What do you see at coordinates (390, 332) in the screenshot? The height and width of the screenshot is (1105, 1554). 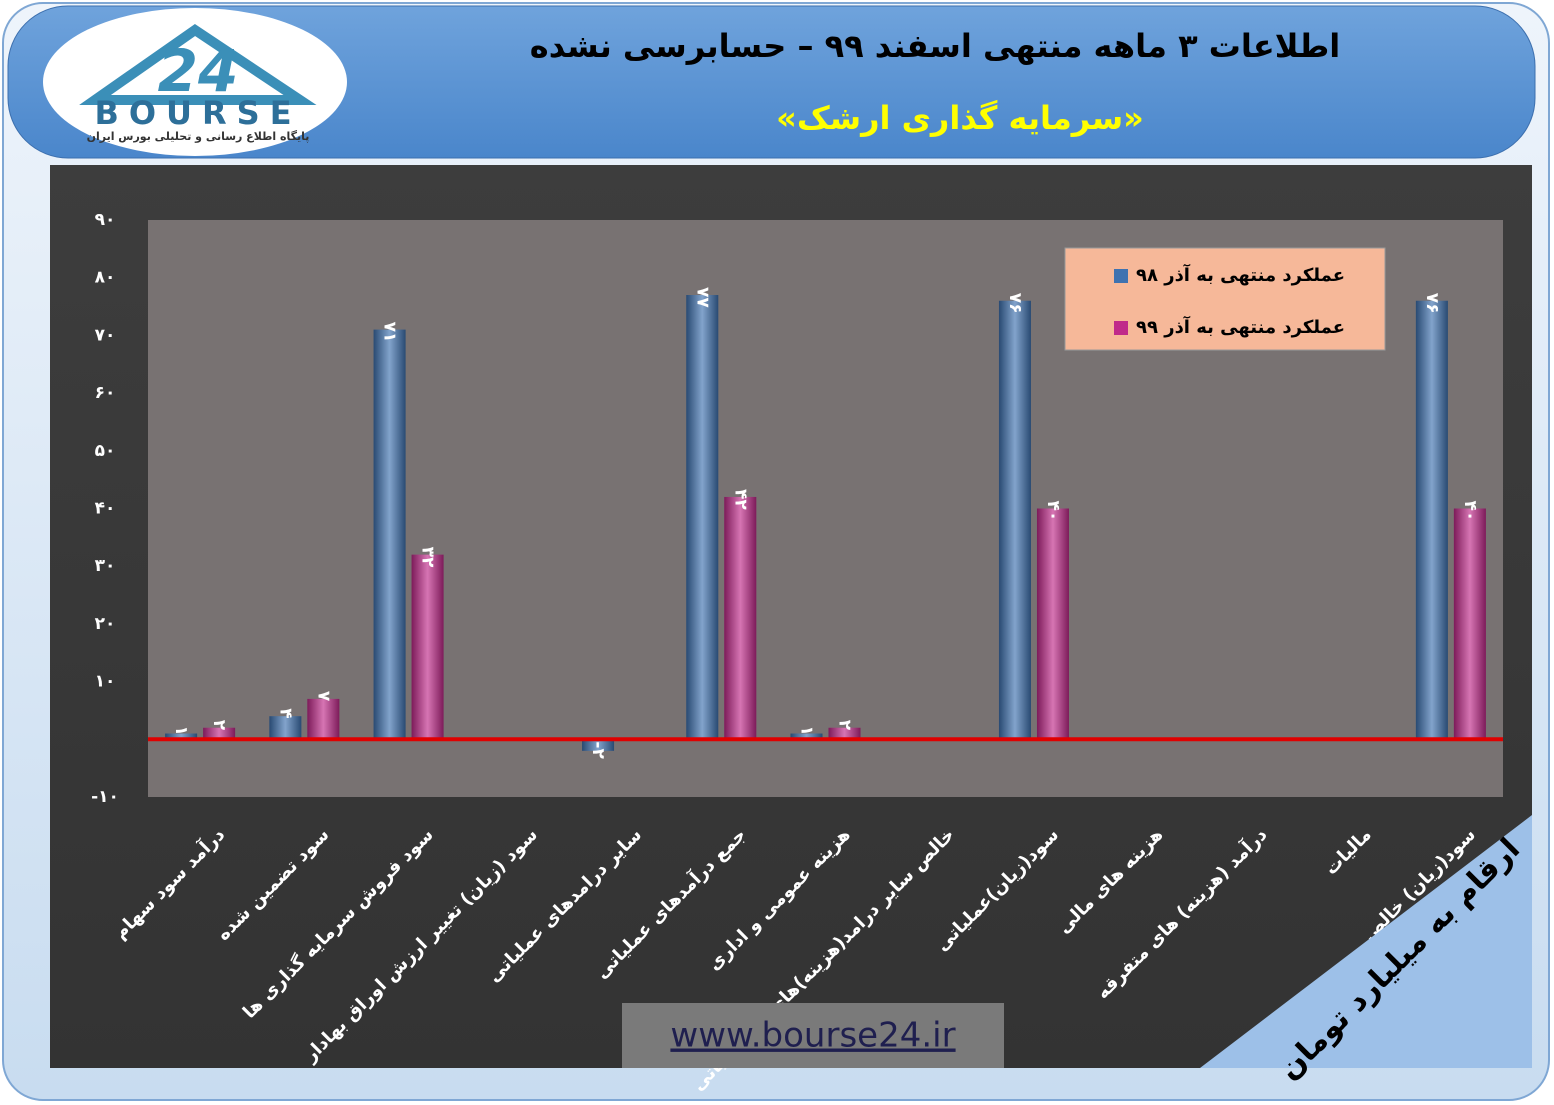 I see `data-label: ۷۱` at bounding box center [390, 332].